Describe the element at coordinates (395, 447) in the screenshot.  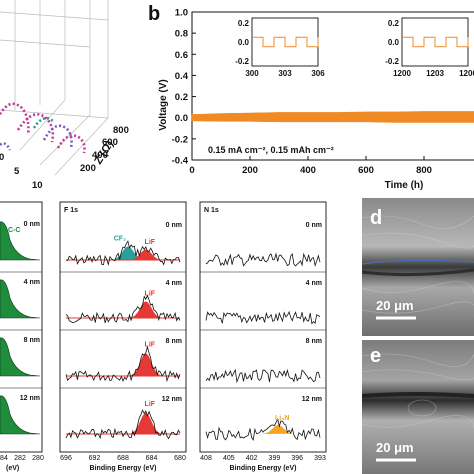
I see `e-scale-label: 20 μm` at that location.